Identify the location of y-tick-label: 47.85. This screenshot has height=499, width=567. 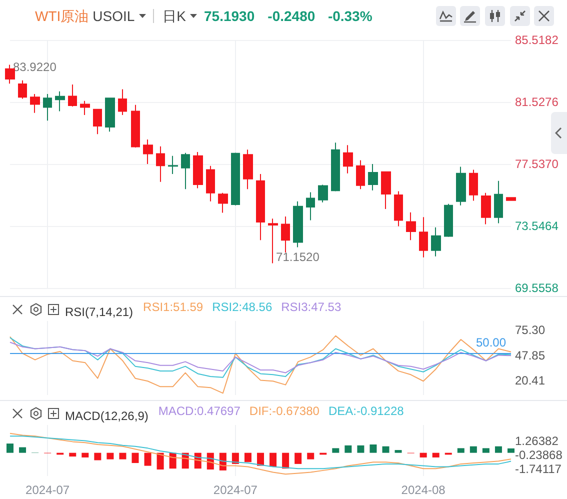
(530, 355).